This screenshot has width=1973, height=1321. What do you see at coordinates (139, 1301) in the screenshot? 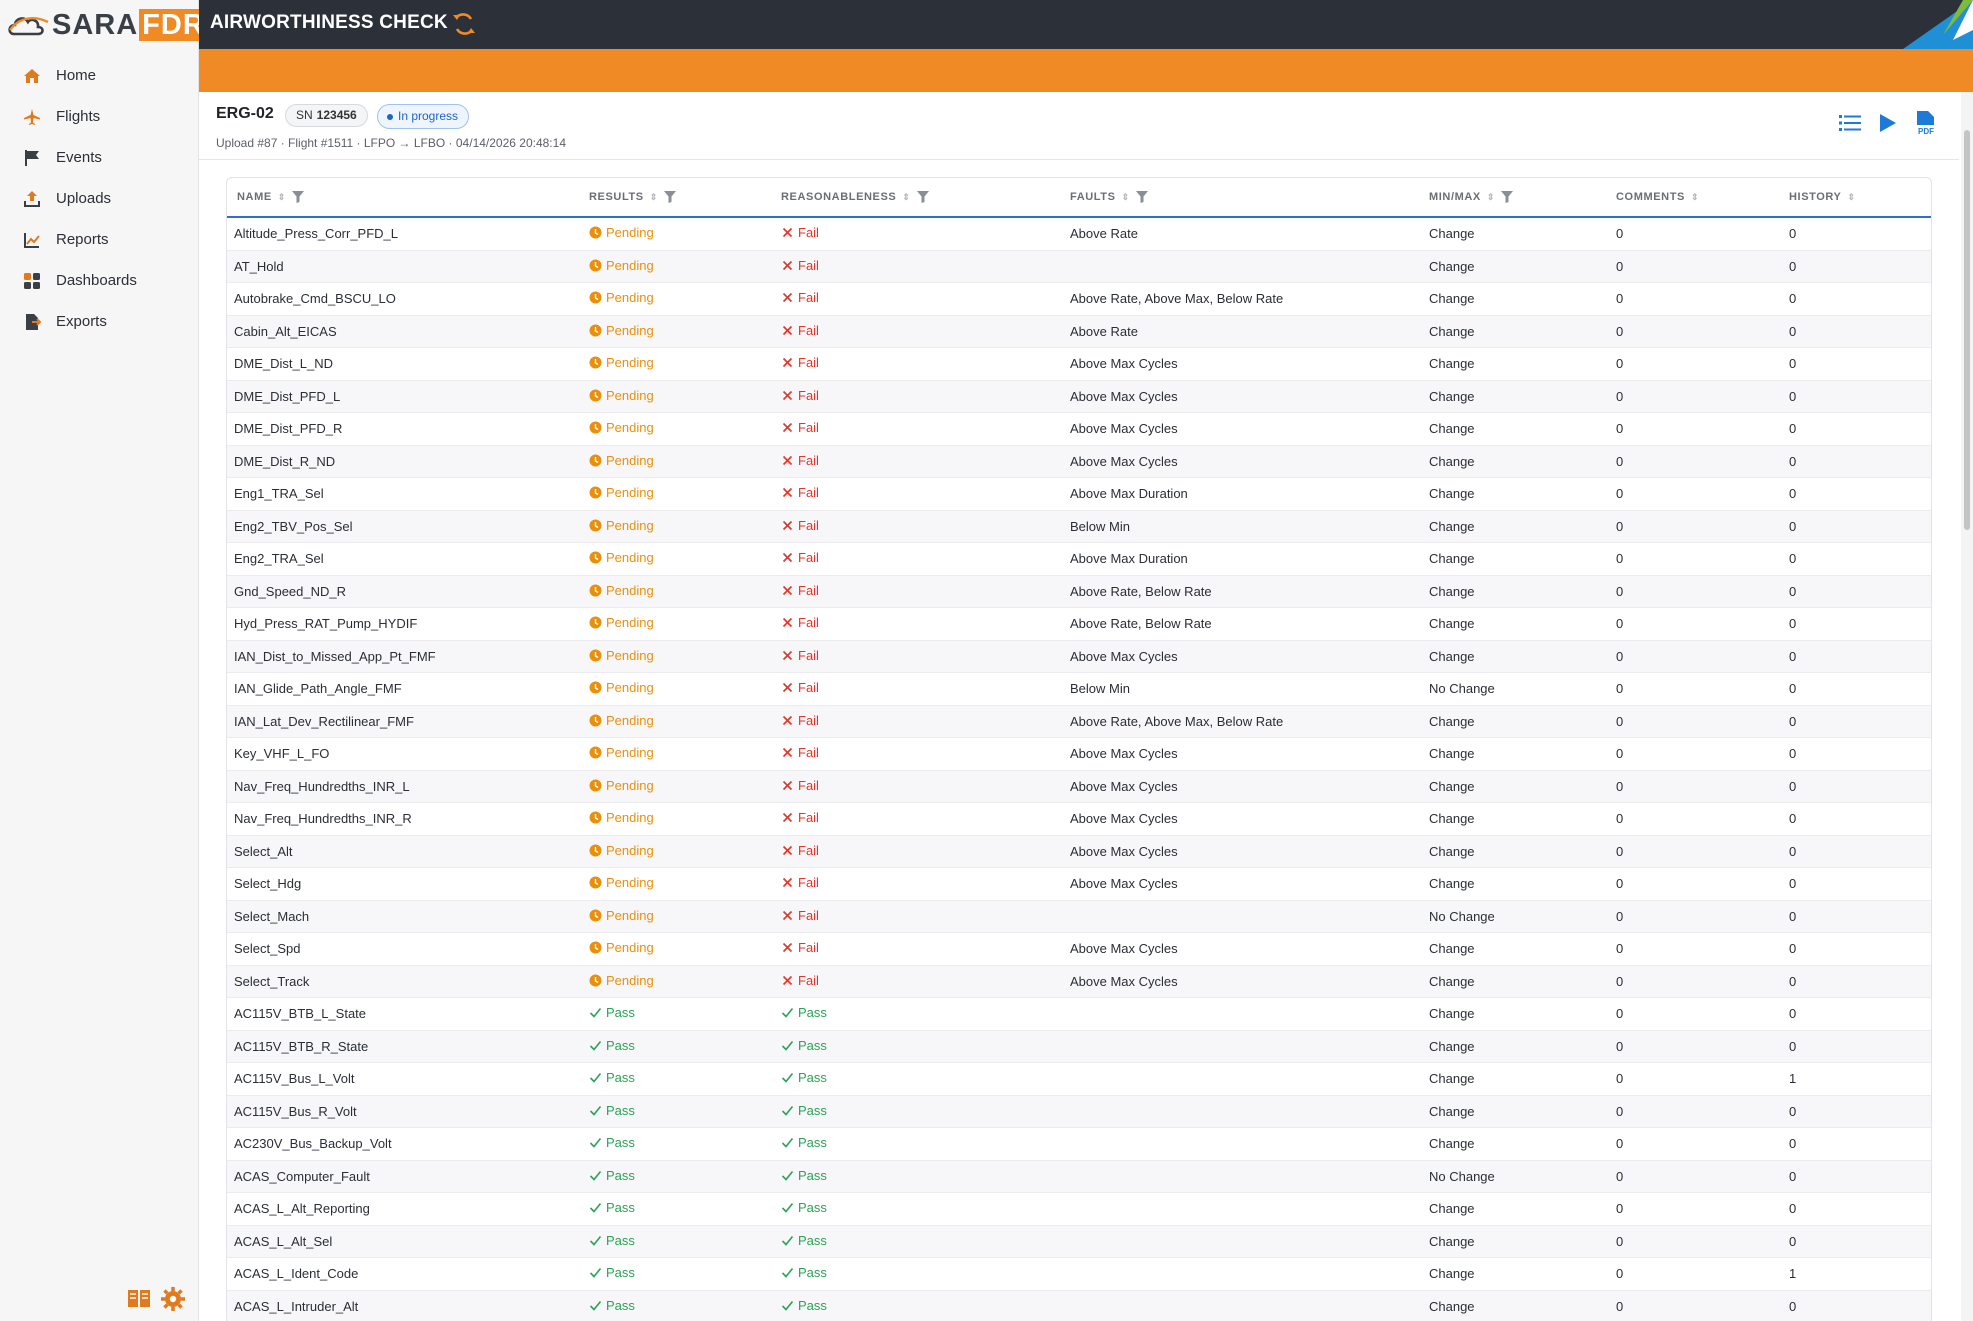
I see `book-icon` at bounding box center [139, 1301].